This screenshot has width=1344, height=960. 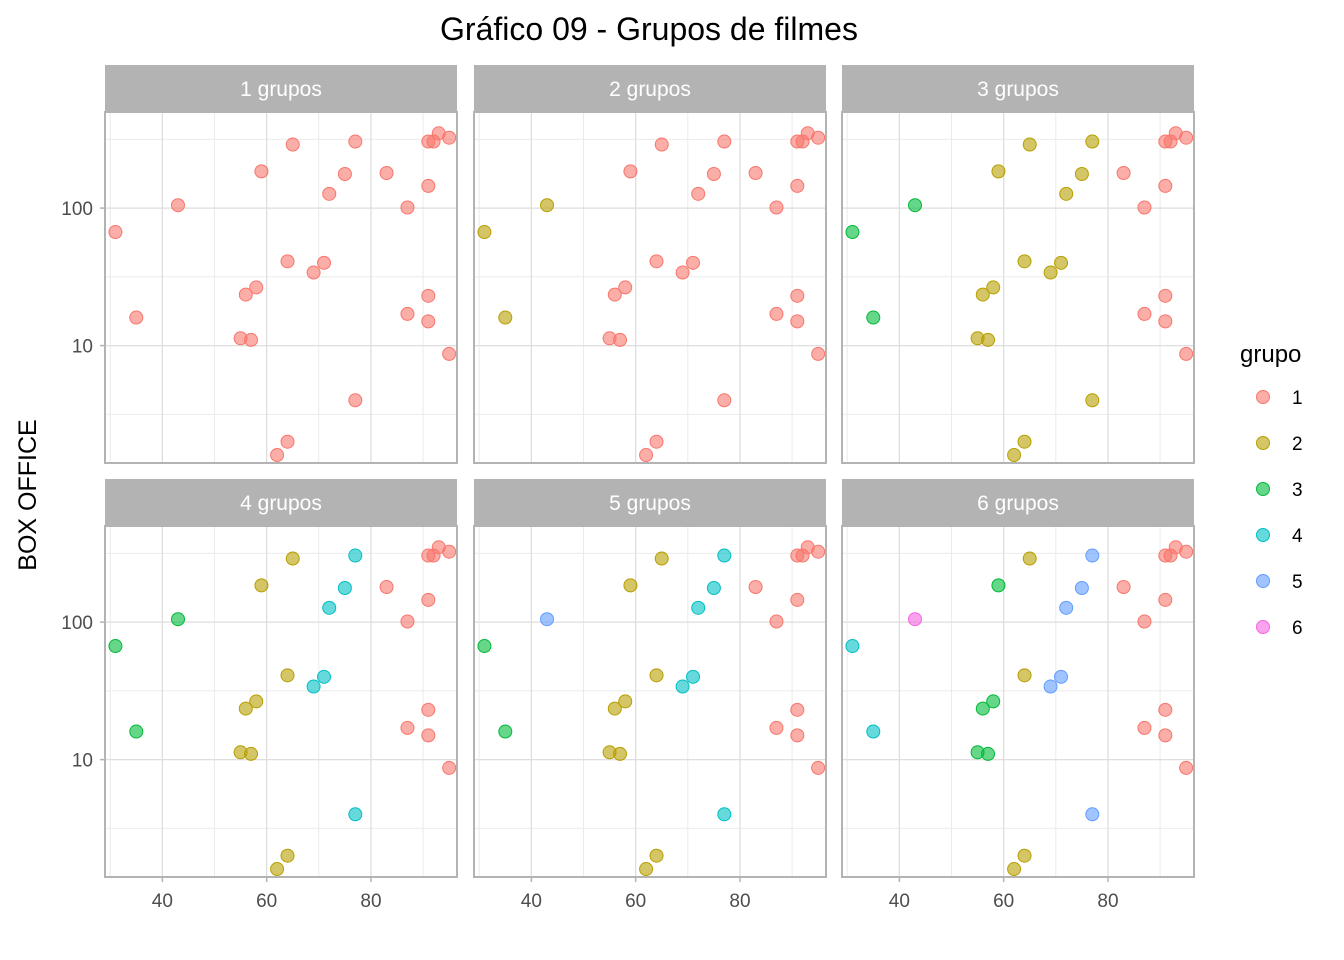 I want to click on legend-items: 1 2 3 4 5 6, so click(x=1279, y=513).